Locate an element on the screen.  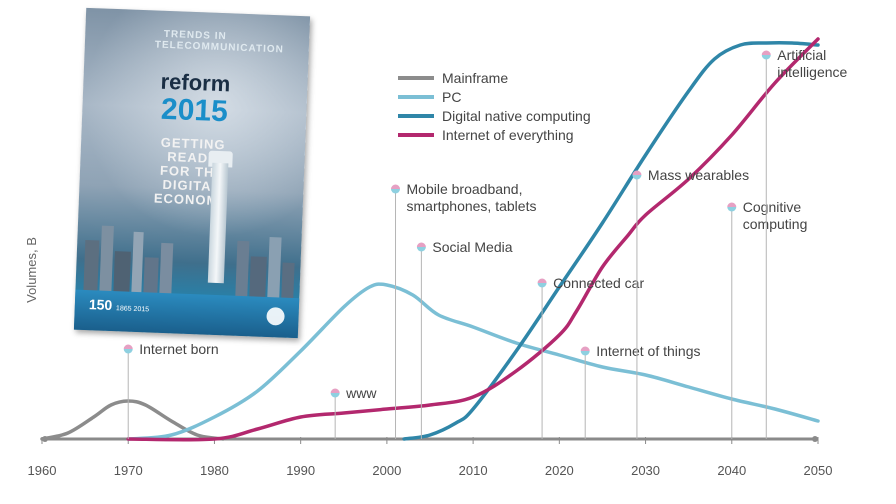
annotation-label-line: Internet born is located at coordinates (178, 349).